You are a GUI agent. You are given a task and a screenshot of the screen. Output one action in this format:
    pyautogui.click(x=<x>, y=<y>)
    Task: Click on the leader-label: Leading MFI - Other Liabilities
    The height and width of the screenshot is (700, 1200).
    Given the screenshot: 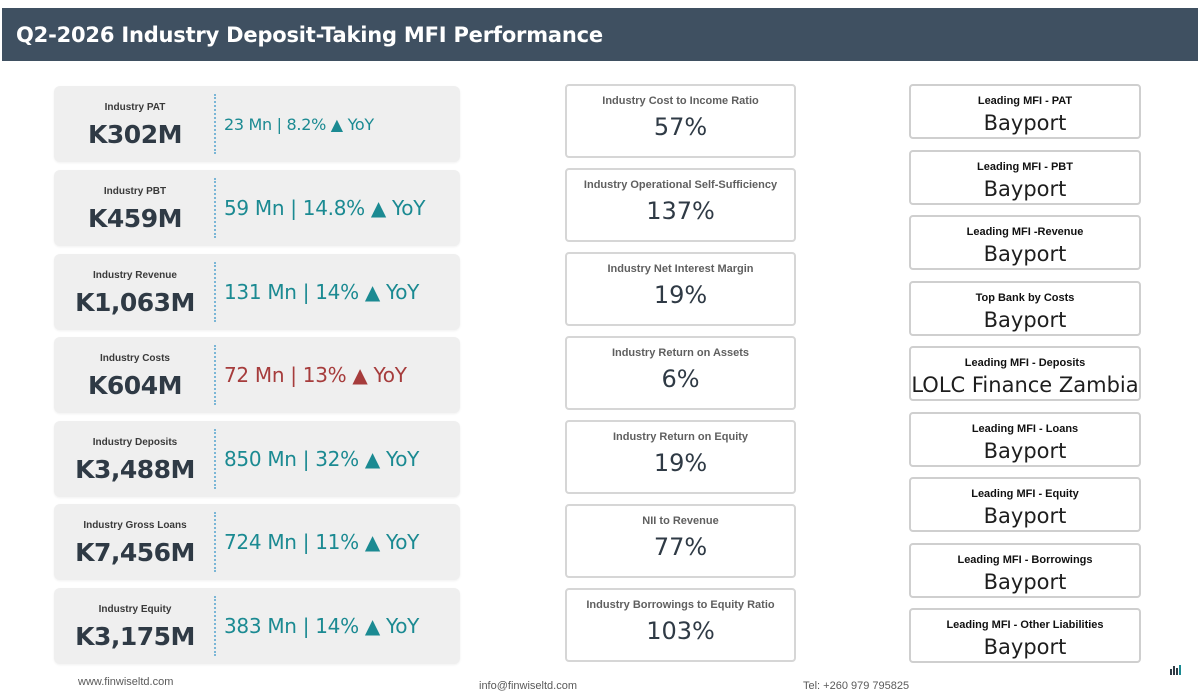 What is the action you would take?
    pyautogui.click(x=1025, y=625)
    